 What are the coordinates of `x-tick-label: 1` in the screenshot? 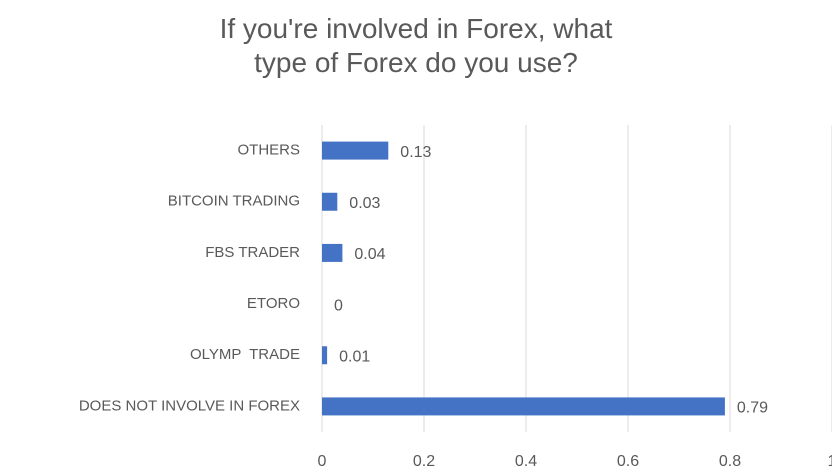 It's located at (830, 461).